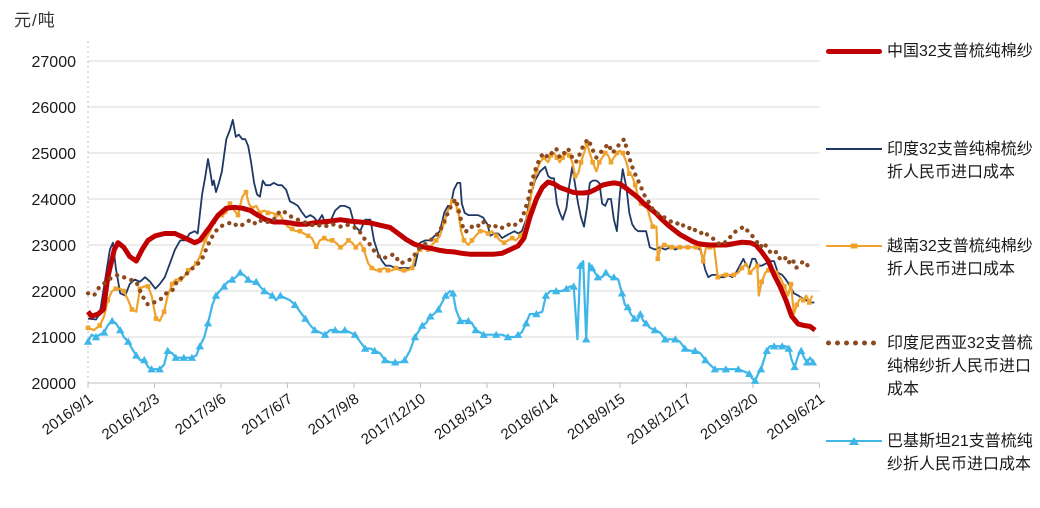  Describe the element at coordinates (854, 343) in the screenshot. I see `legend-marker-dots` at that location.